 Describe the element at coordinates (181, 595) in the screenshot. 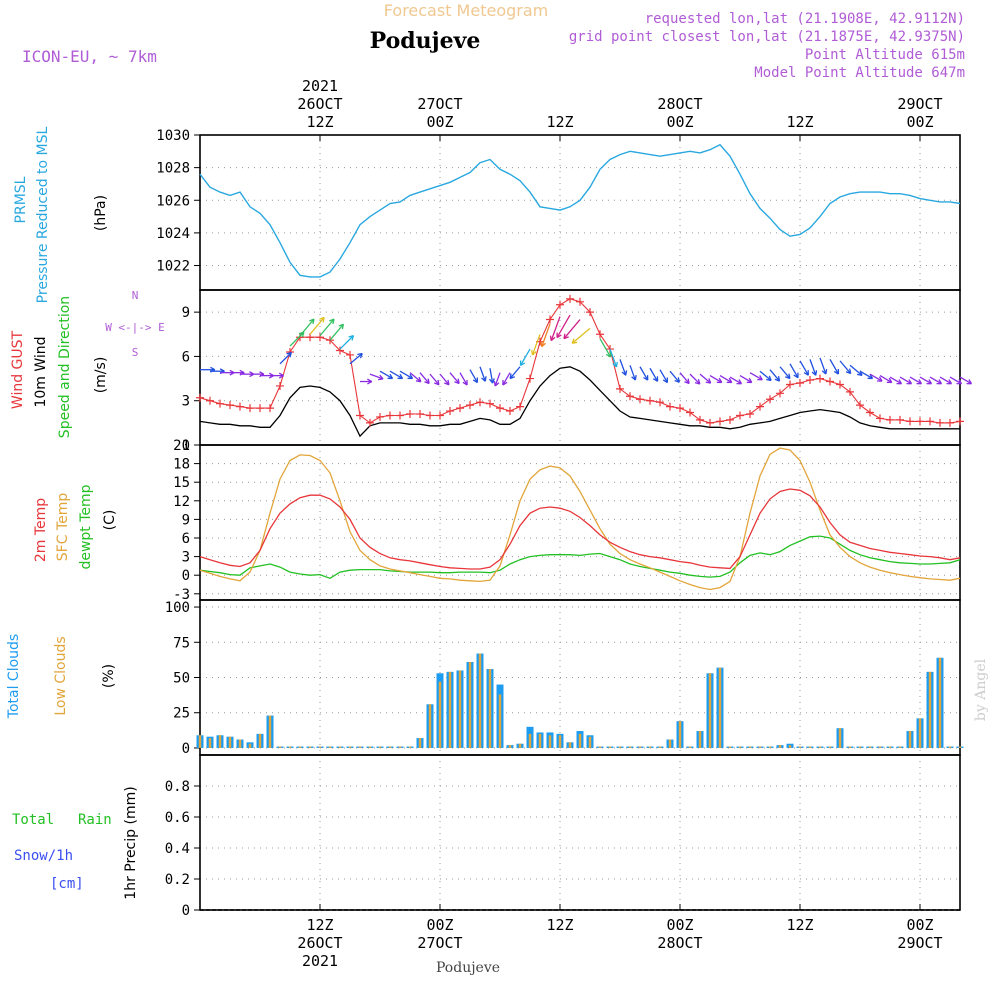

I see `ytick-label: -3` at that location.